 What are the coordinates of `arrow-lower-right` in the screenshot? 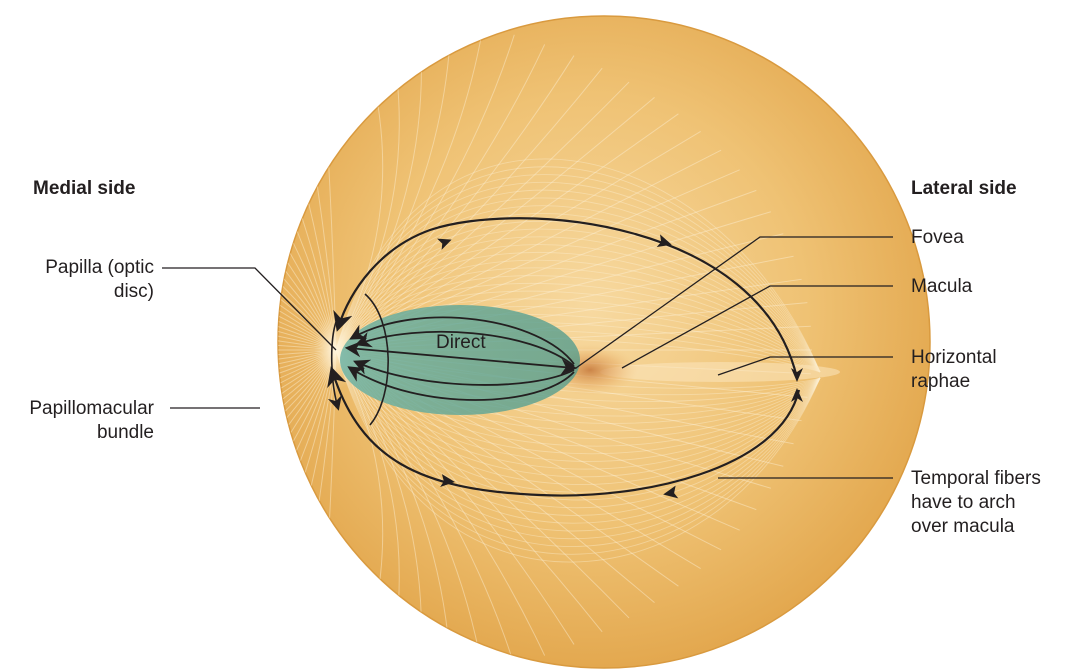 It's located at (671, 492).